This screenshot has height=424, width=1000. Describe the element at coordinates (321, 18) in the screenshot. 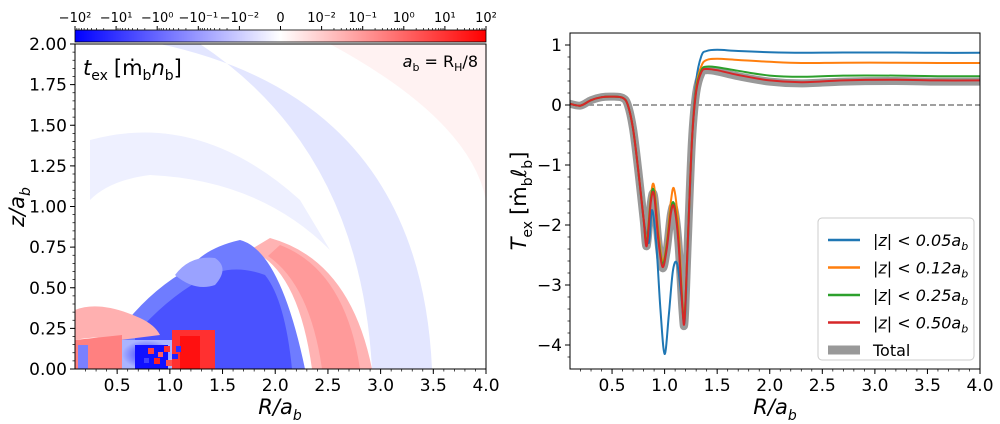

I see `colorbar-tick-label: 10⁻²` at that location.